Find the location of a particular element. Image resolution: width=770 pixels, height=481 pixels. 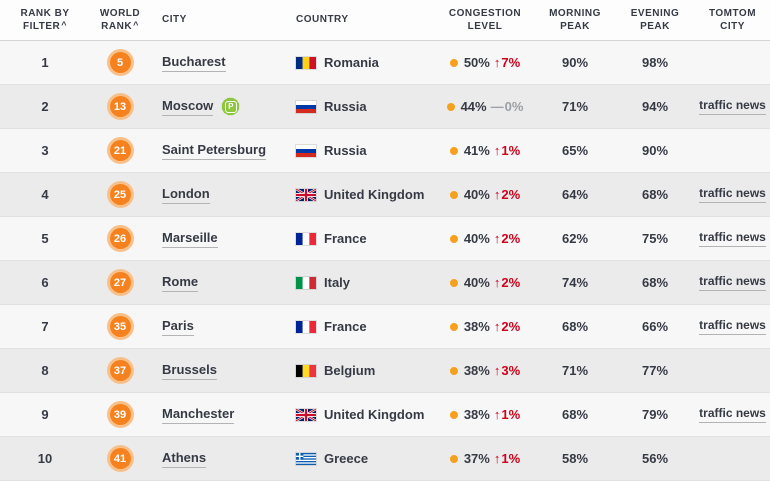

city-link: Marseille is located at coordinates (190, 239).